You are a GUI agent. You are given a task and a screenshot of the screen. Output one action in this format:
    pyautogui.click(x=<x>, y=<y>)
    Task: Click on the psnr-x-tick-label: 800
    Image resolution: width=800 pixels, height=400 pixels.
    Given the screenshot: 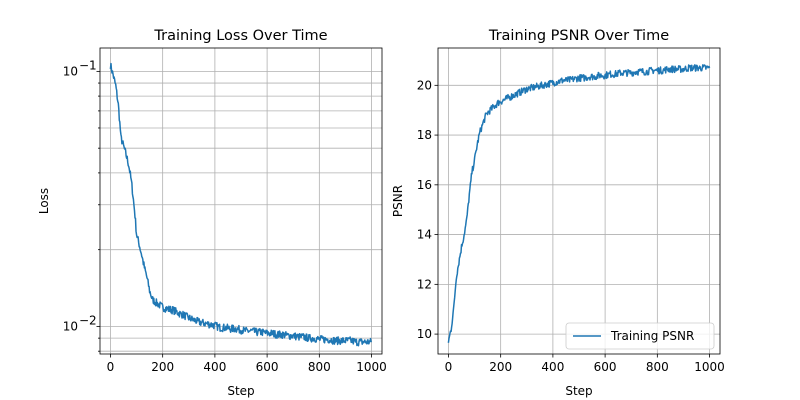 What is the action you would take?
    pyautogui.click(x=657, y=367)
    